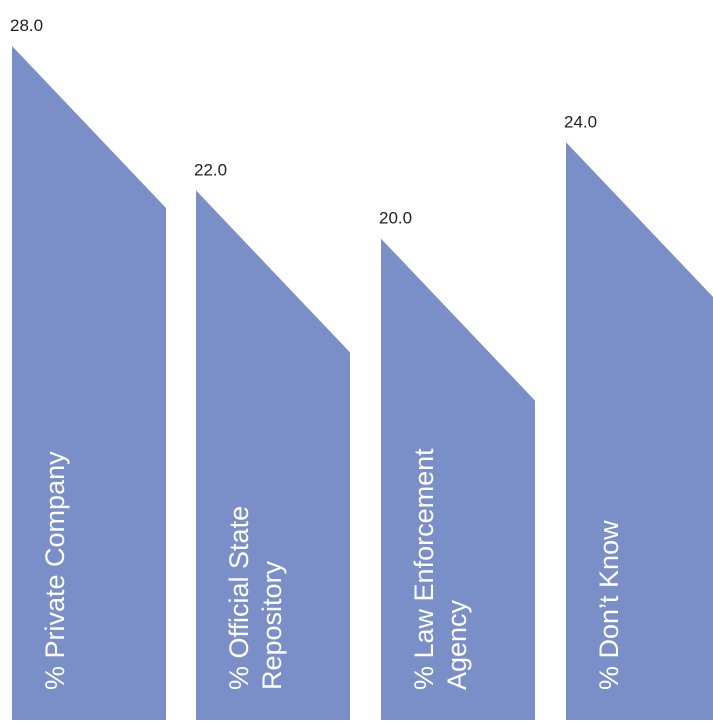 The image size is (713, 724). I want to click on category-label-2: % Official State Repository, so click(255, 598).